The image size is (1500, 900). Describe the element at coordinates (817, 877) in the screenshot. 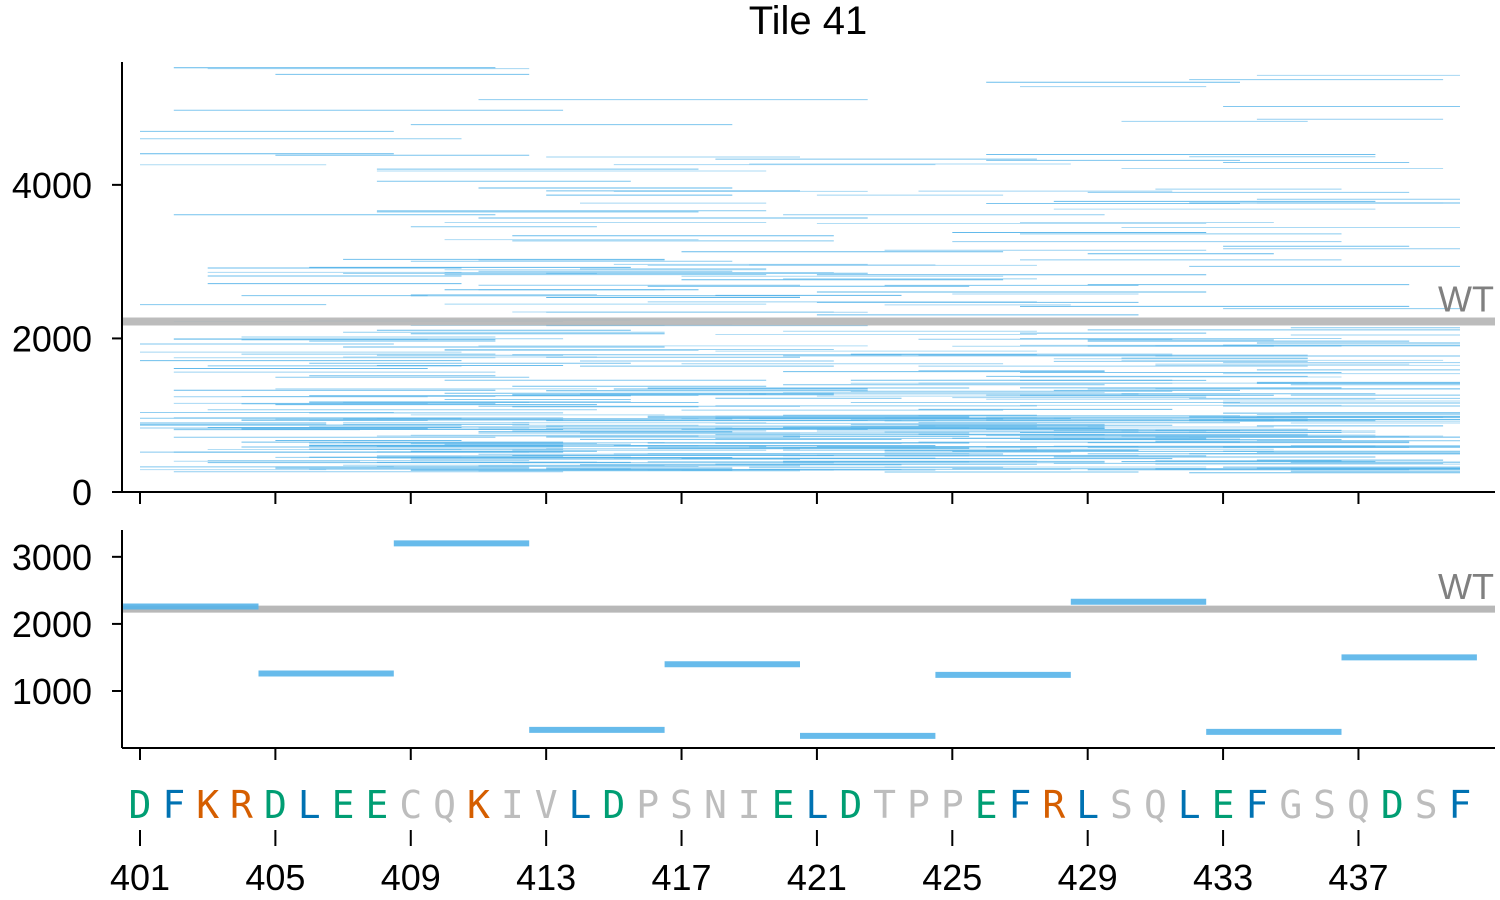

I see `position-tick-label: 421` at that location.